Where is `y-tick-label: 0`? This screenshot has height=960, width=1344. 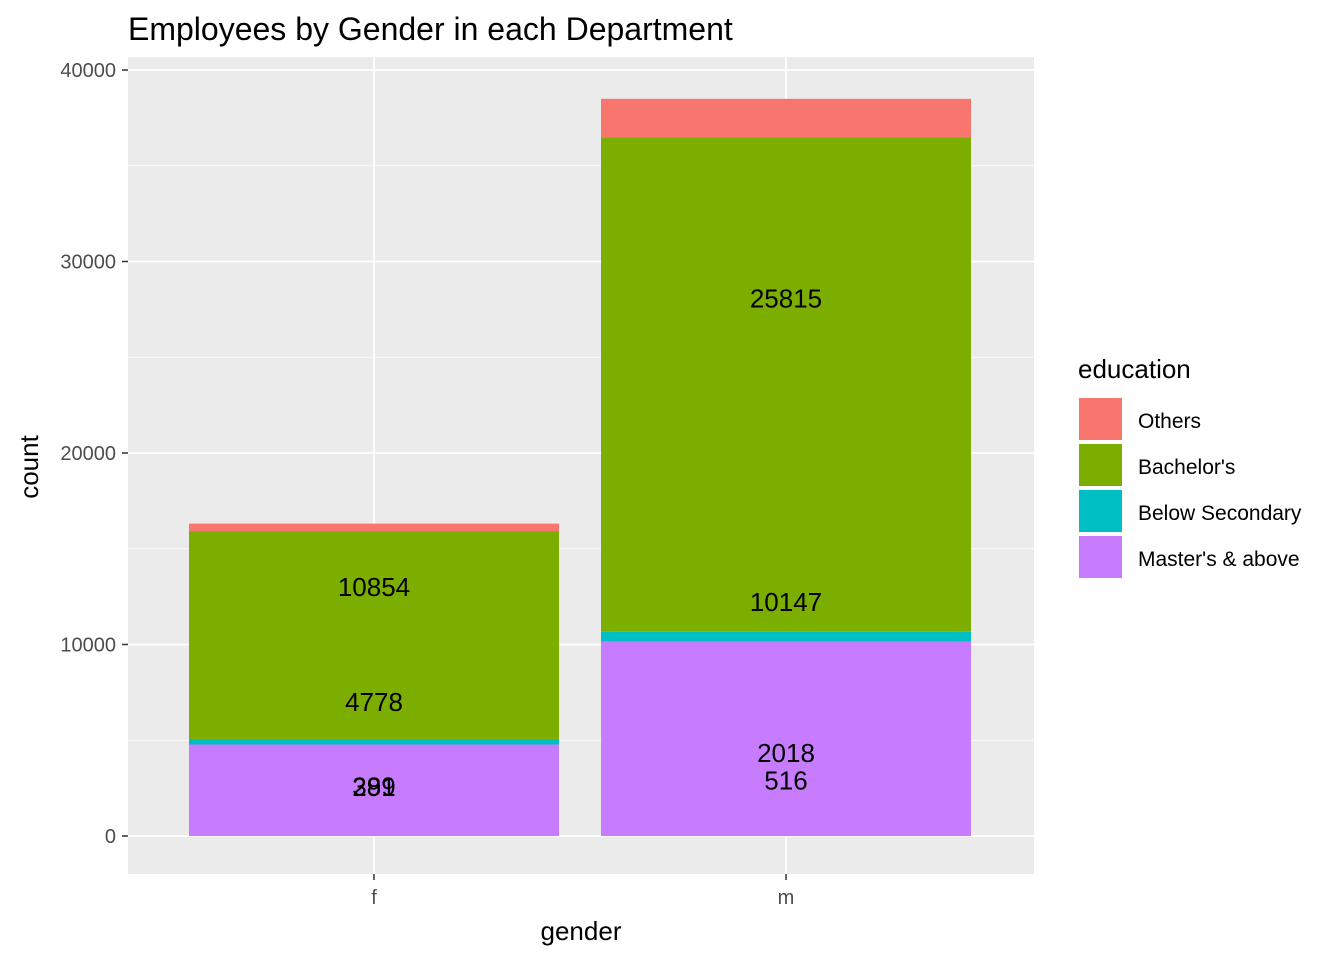
y-tick-label: 0 is located at coordinates (110, 837).